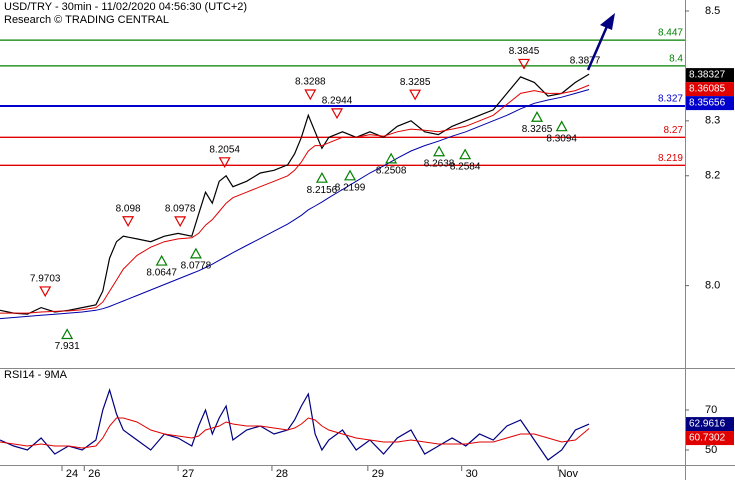 The image size is (735, 480). I want to click on last-value-label: 8.35656, so click(707, 103).